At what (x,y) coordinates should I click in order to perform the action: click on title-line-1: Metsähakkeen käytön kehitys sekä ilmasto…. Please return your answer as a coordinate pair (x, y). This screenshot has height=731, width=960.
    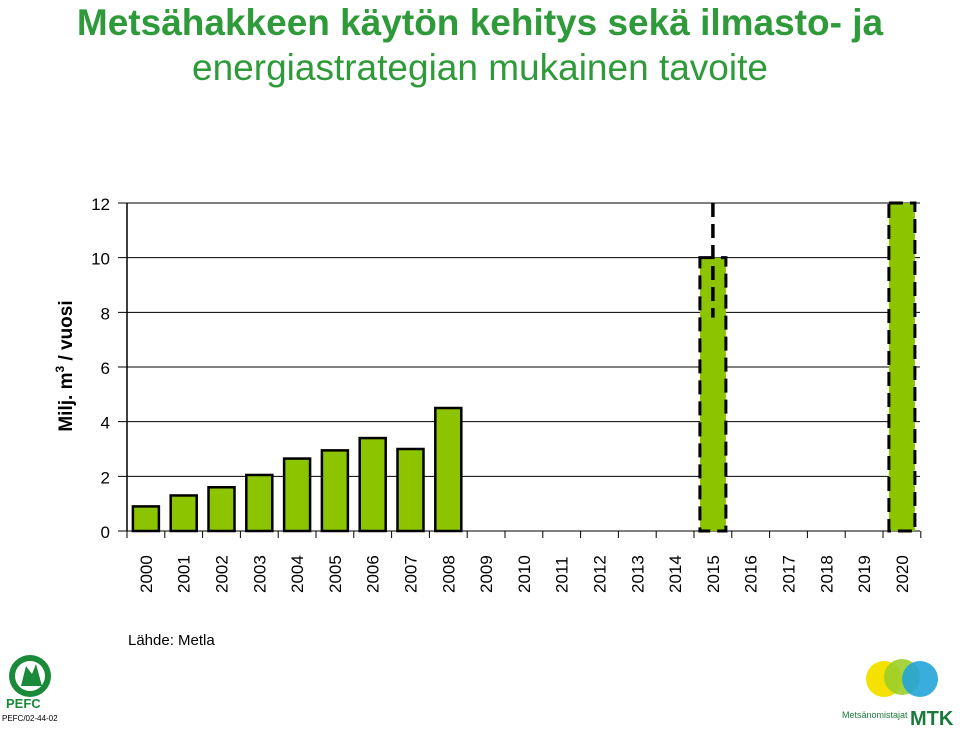
    Looking at the image, I should click on (480, 22).